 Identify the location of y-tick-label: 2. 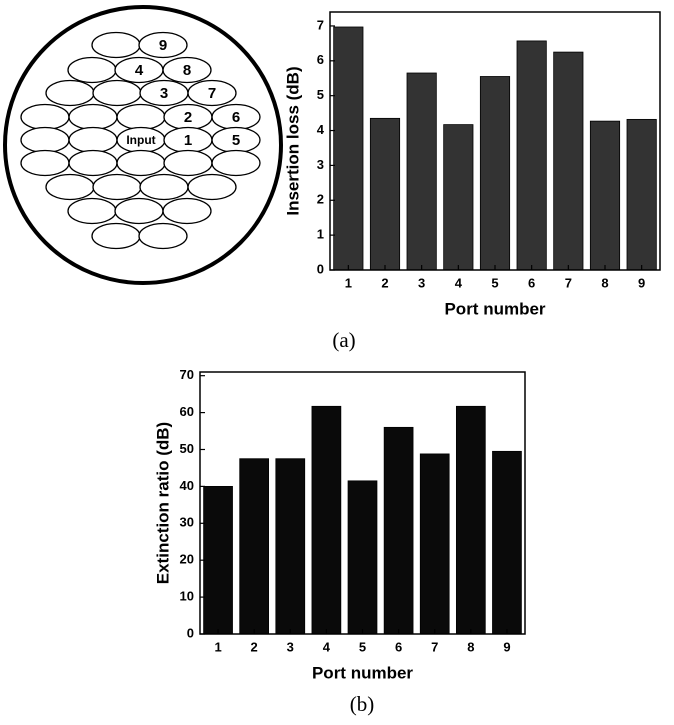
(320, 199).